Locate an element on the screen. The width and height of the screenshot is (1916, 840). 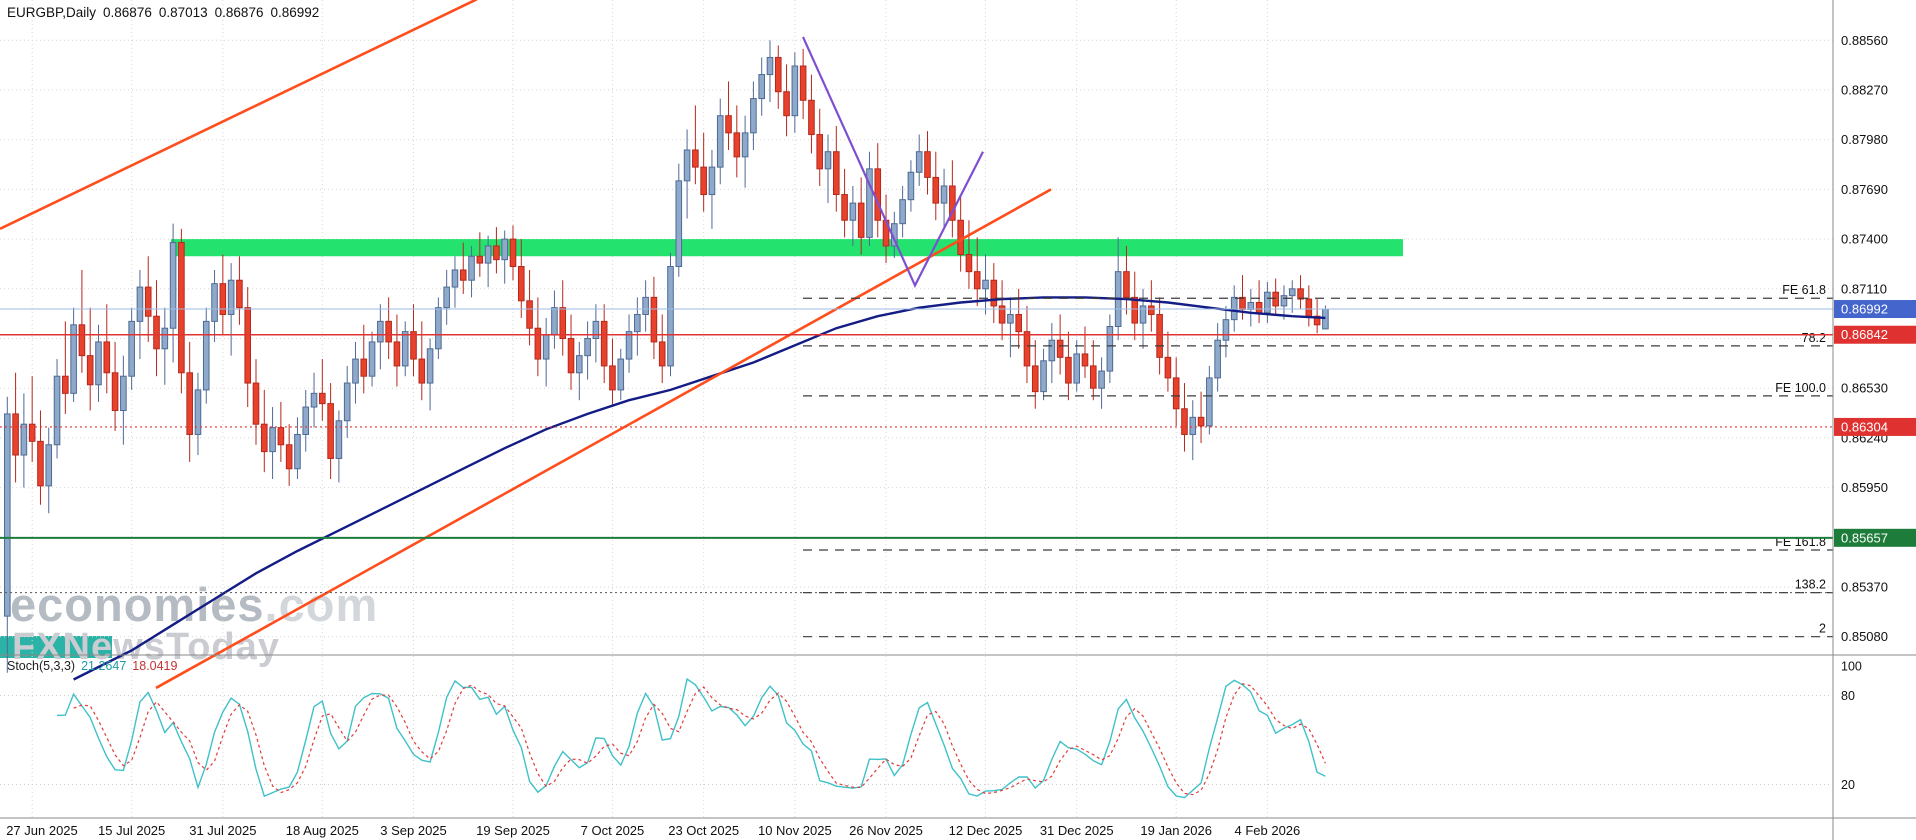
trendline-upper is located at coordinates (239, 115).